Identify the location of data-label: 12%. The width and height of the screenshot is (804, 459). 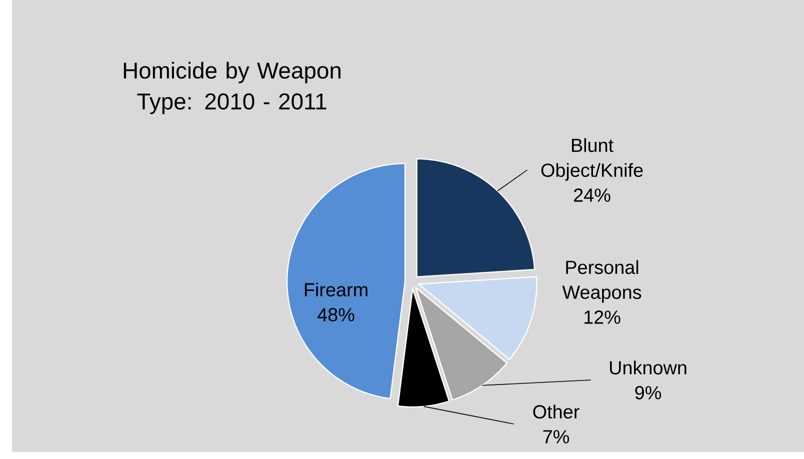
(602, 317).